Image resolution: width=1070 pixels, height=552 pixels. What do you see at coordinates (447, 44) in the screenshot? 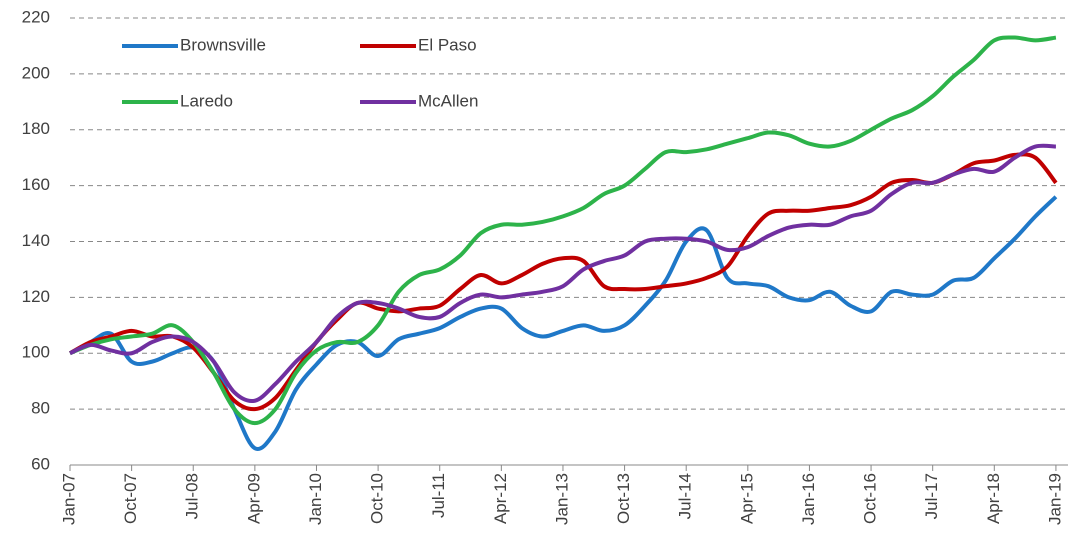
I see `legend-label: El Paso` at bounding box center [447, 44].